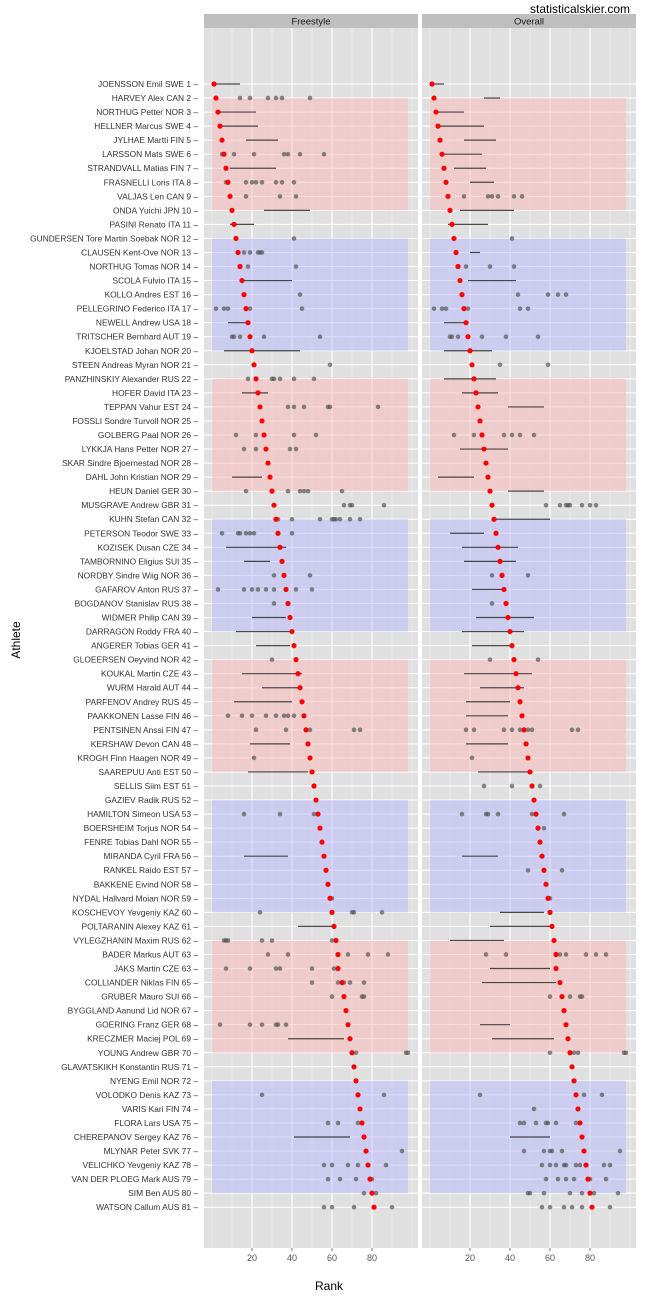 The width and height of the screenshot is (650, 1300). What do you see at coordinates (142, 716) in the screenshot?
I see `athlete-label: PAAKKONEN Lasse FIN 46 –` at bounding box center [142, 716].